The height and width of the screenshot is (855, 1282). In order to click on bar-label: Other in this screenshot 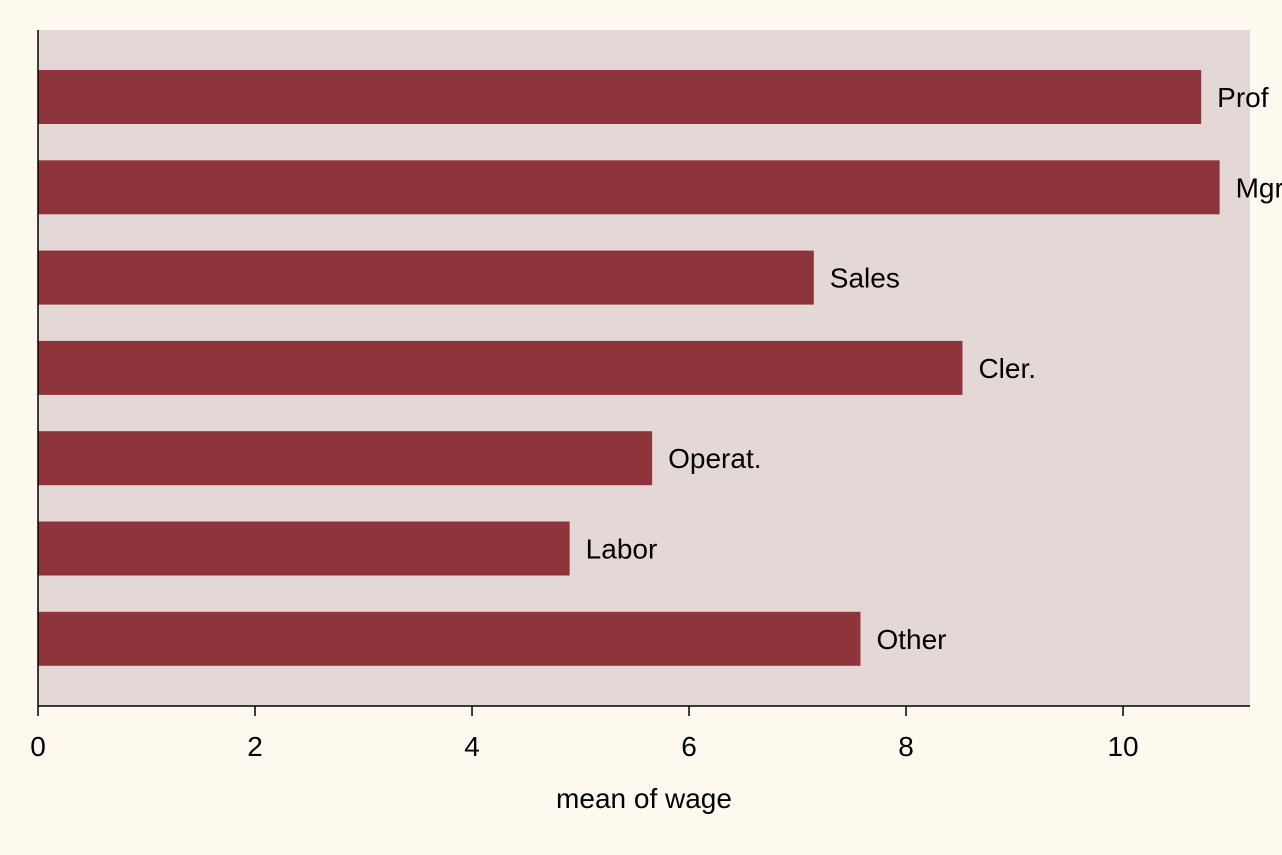, I will do `click(911, 639)`.